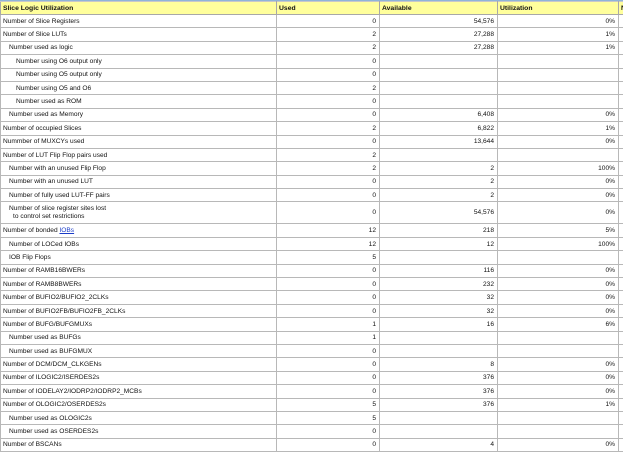 The width and height of the screenshot is (623, 452). What do you see at coordinates (139, 404) in the screenshot?
I see `row-label: Number of OLOGIC2/OSERDES2s` at bounding box center [139, 404].